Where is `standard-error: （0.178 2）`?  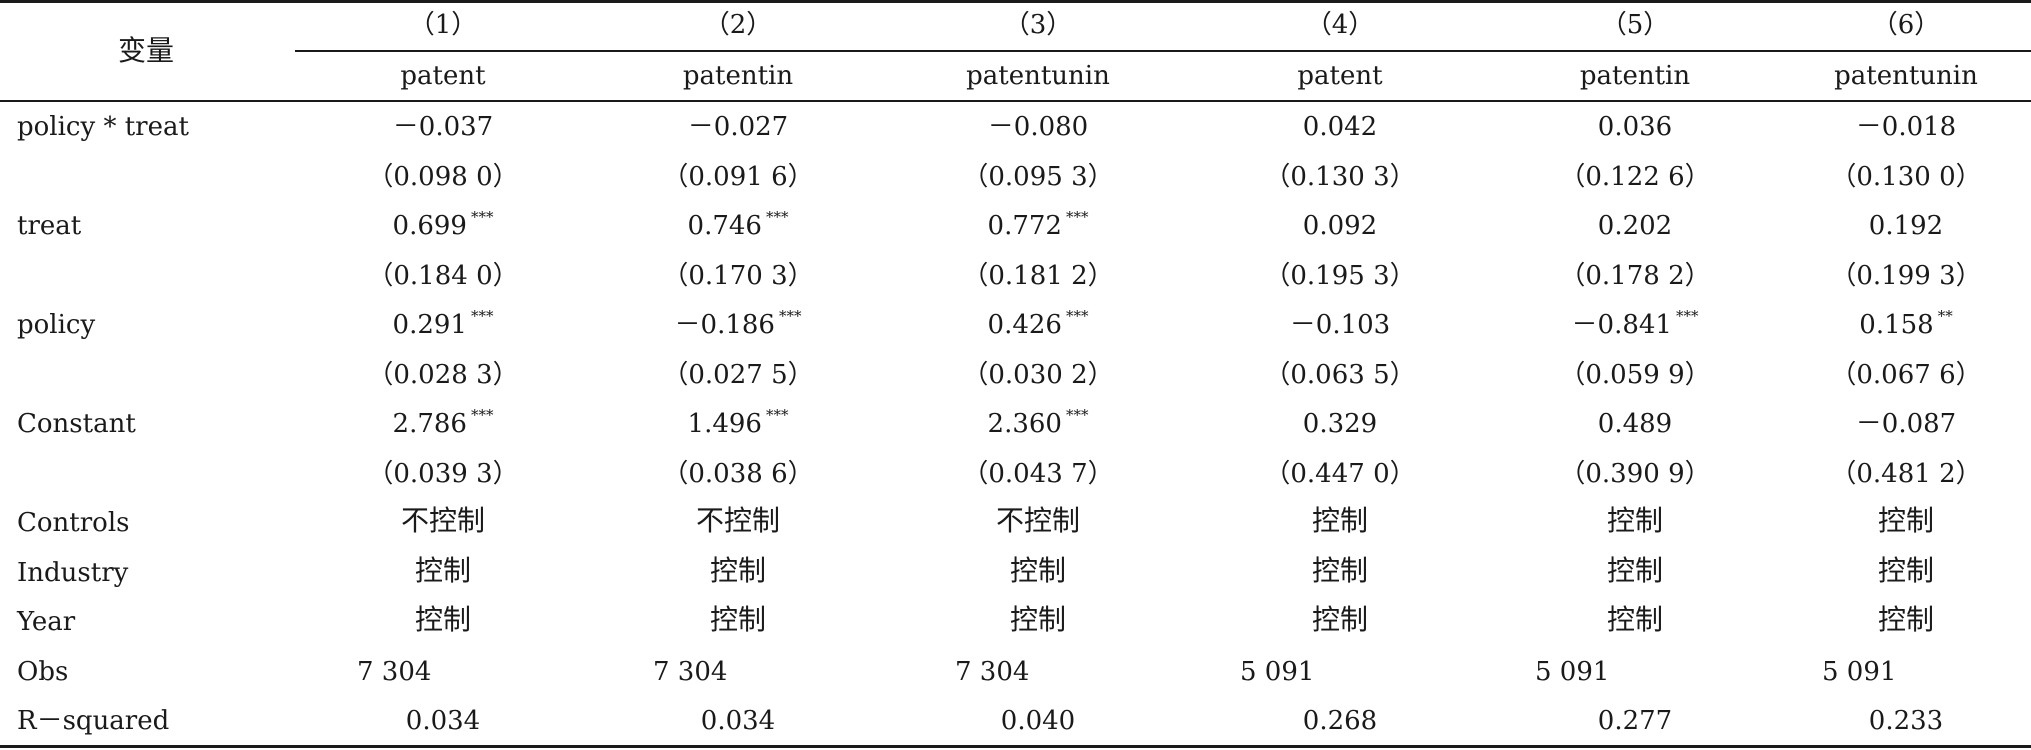
standard-error: （0.178 2） is located at coordinates (1635, 275).